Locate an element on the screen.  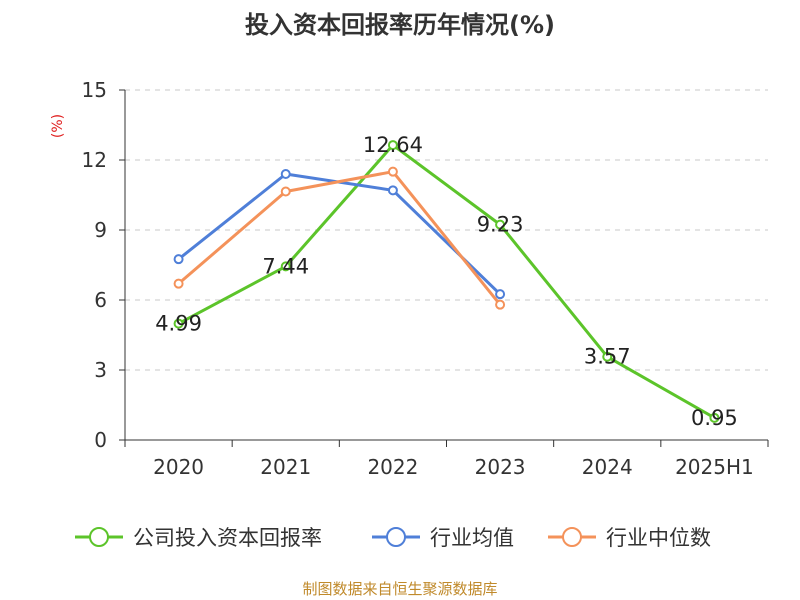
x-tick-label: 2022 is located at coordinates (392, 467).